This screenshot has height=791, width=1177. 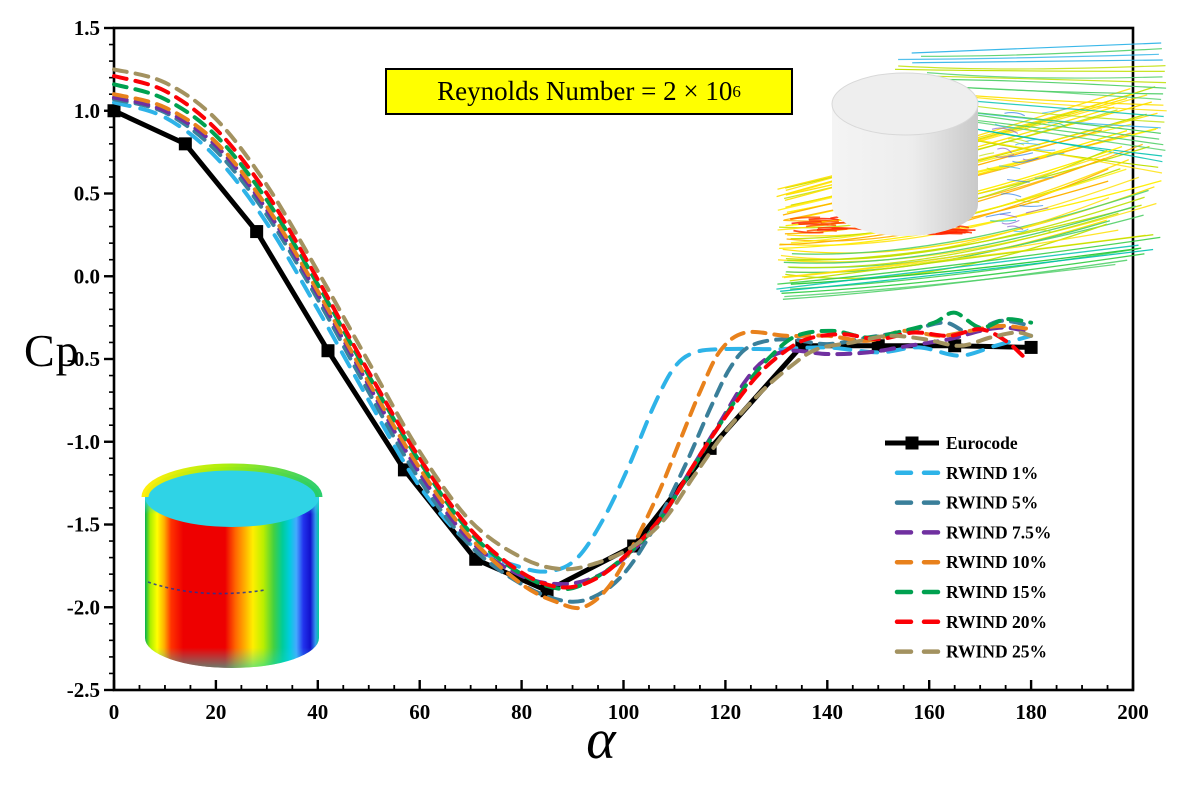 What do you see at coordinates (624, 712) in the screenshot?
I see `x-tick-label: 100` at bounding box center [624, 712].